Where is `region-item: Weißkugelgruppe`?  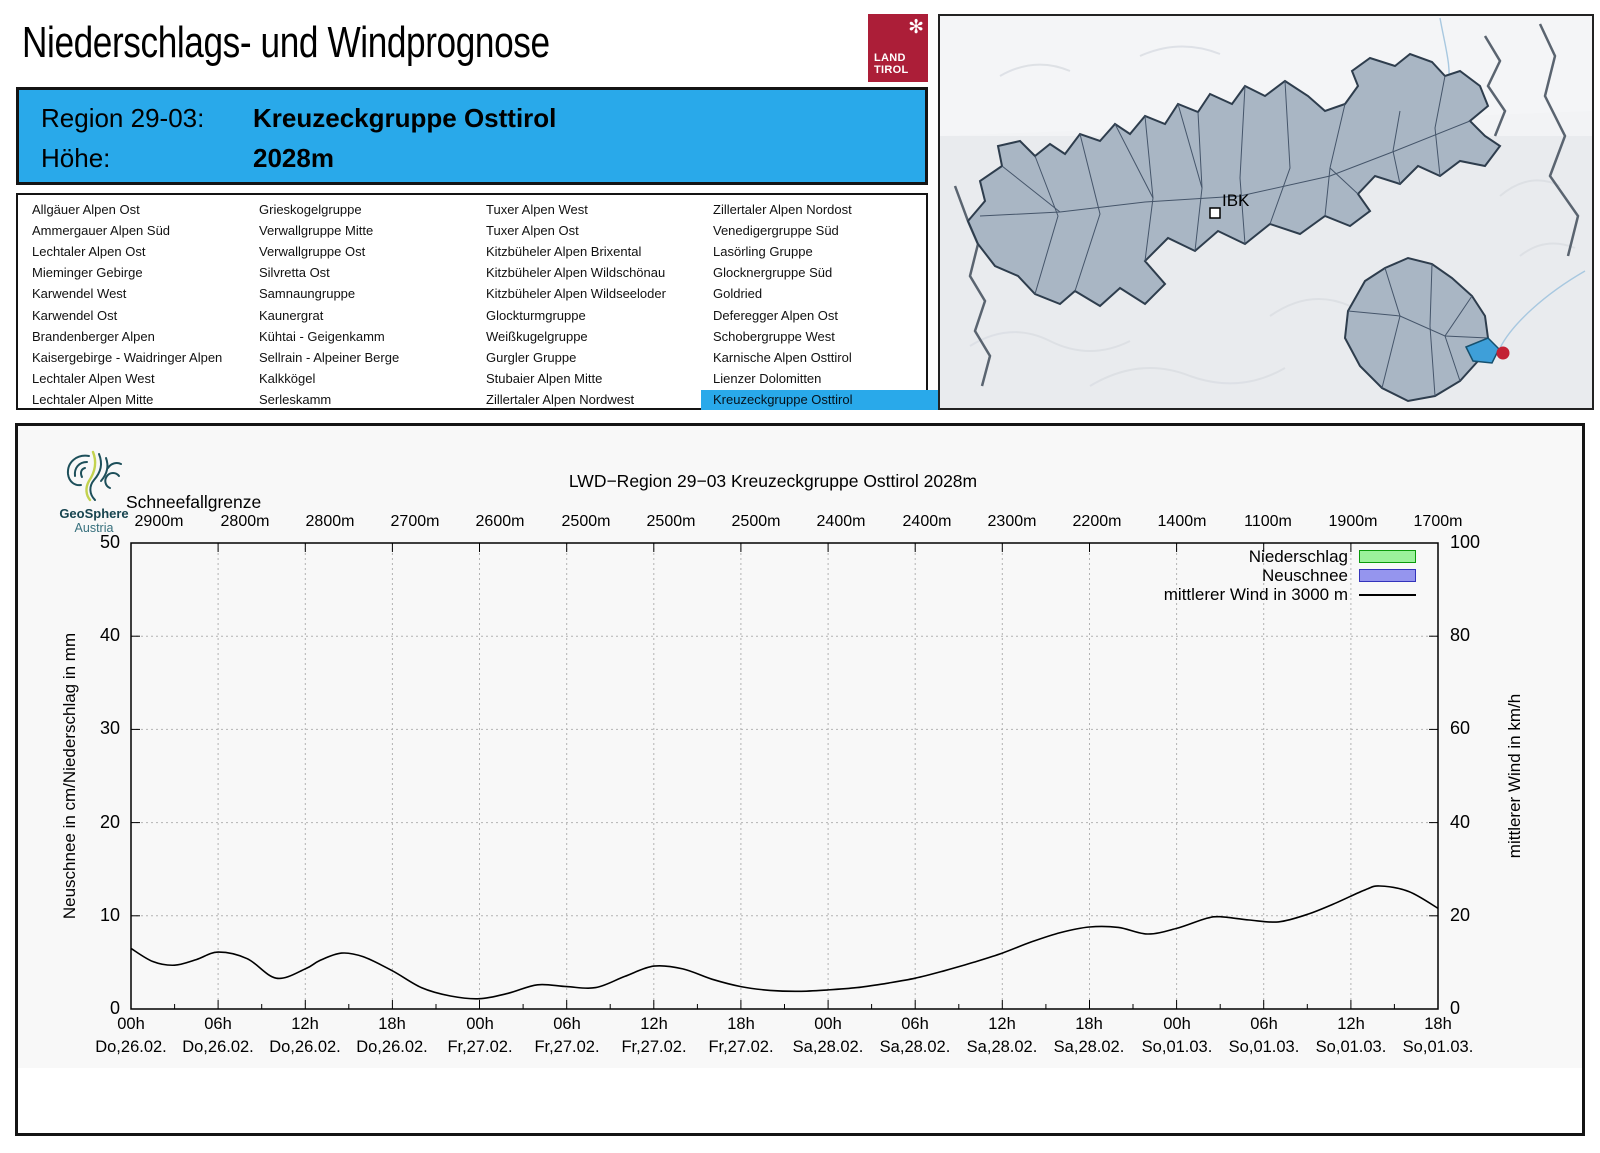 region-item: Weißkugelgruppe is located at coordinates (537, 336).